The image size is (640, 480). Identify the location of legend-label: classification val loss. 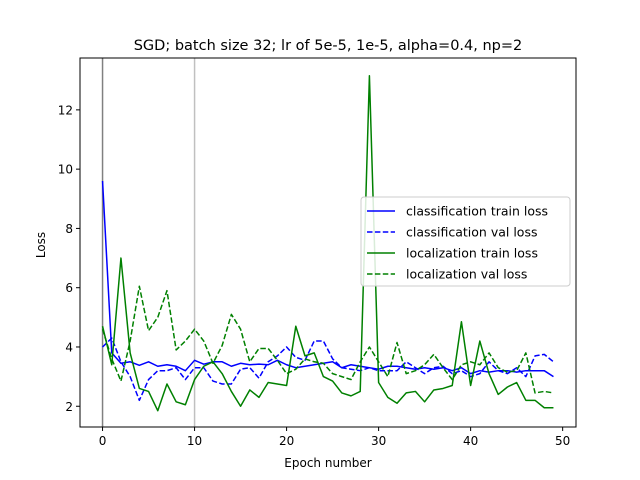
(471, 232).